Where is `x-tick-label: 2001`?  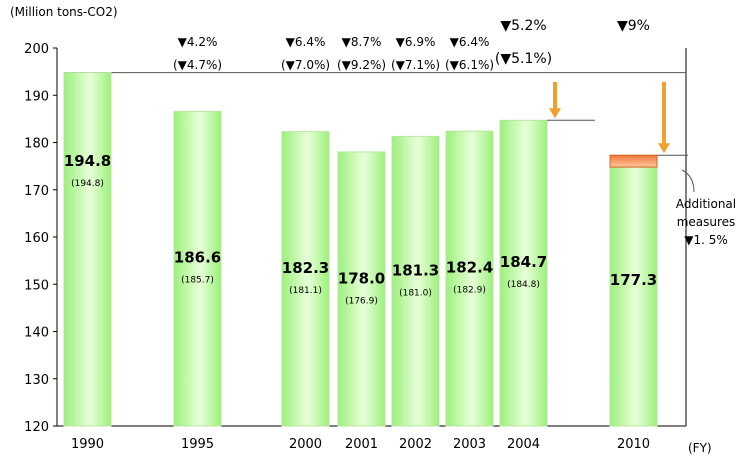
x-tick-label: 2001 is located at coordinates (361, 444).